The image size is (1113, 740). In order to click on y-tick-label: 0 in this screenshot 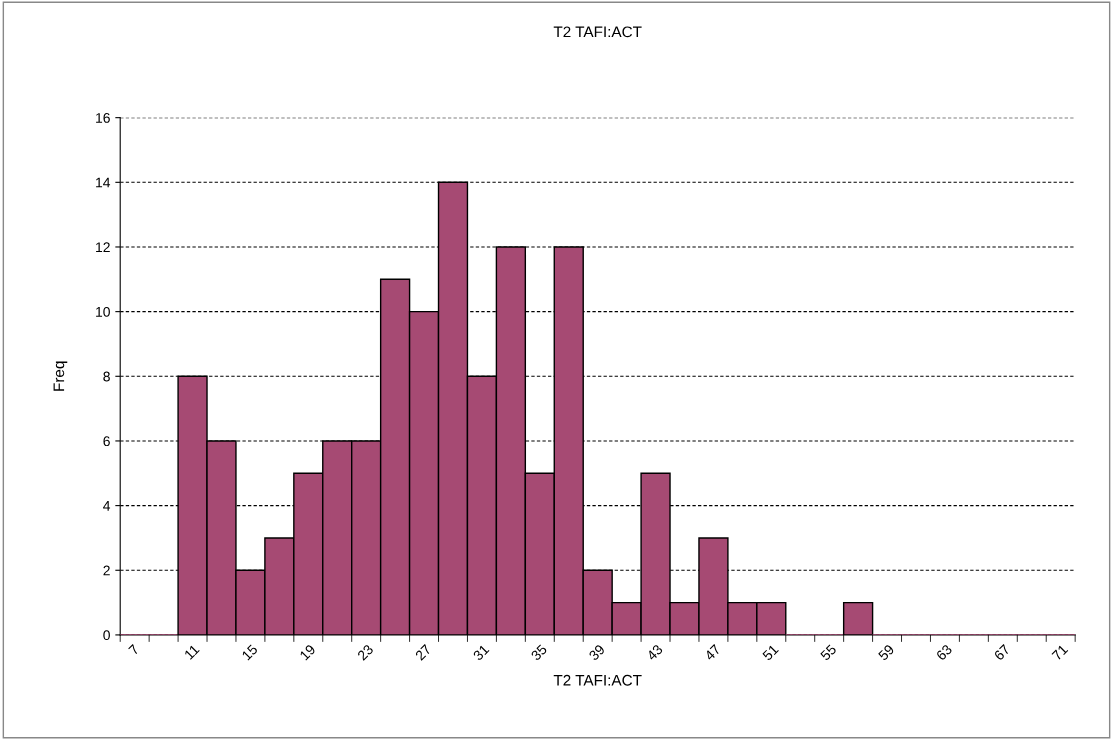, I will do `click(106, 635)`.